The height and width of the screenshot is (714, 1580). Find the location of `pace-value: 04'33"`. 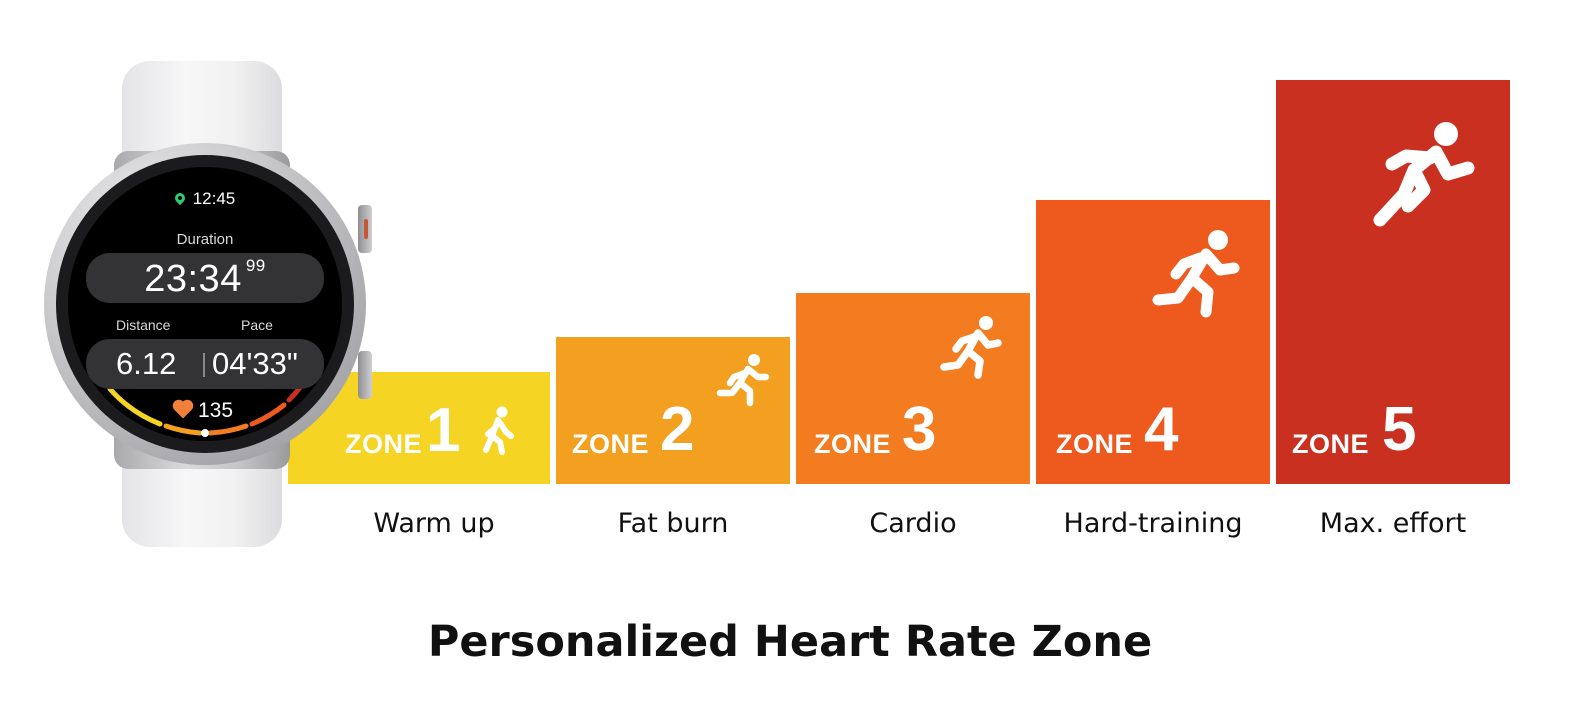

pace-value: 04'33" is located at coordinates (255, 363).